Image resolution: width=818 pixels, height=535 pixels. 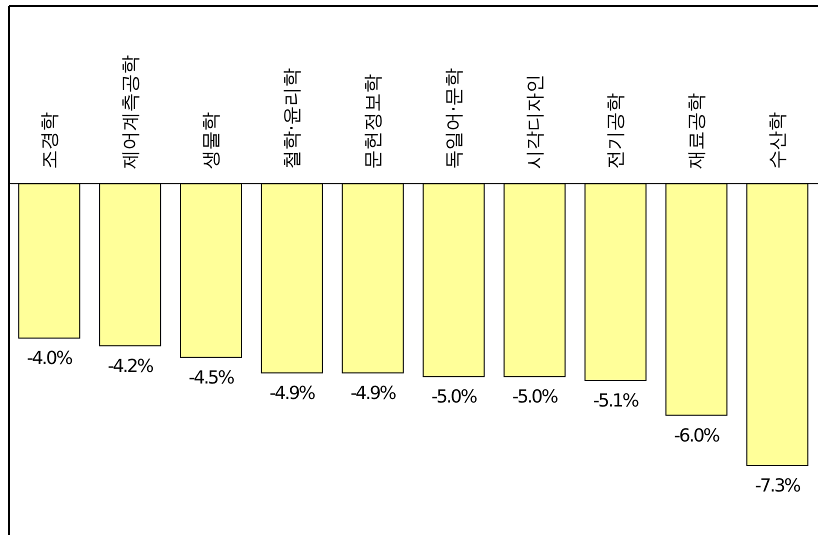 I want to click on x-tick-label: 전기공학, so click(x=615, y=130).